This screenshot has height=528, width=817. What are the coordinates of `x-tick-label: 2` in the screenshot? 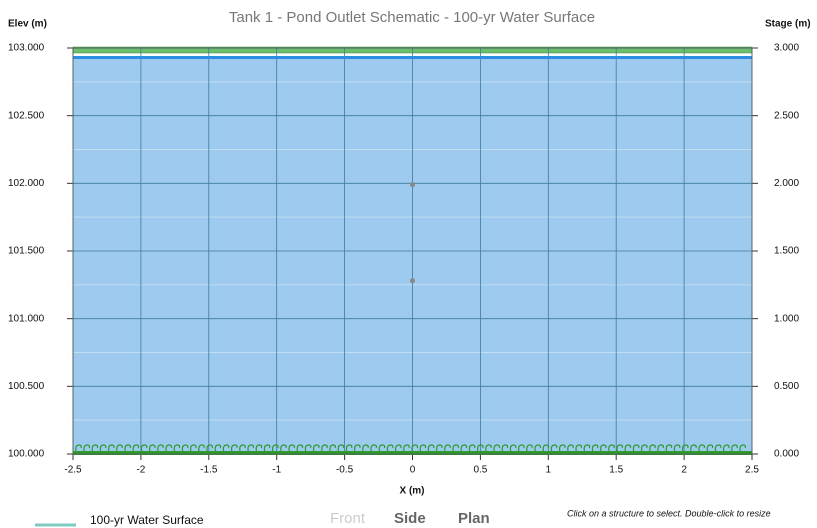 It's located at (684, 470).